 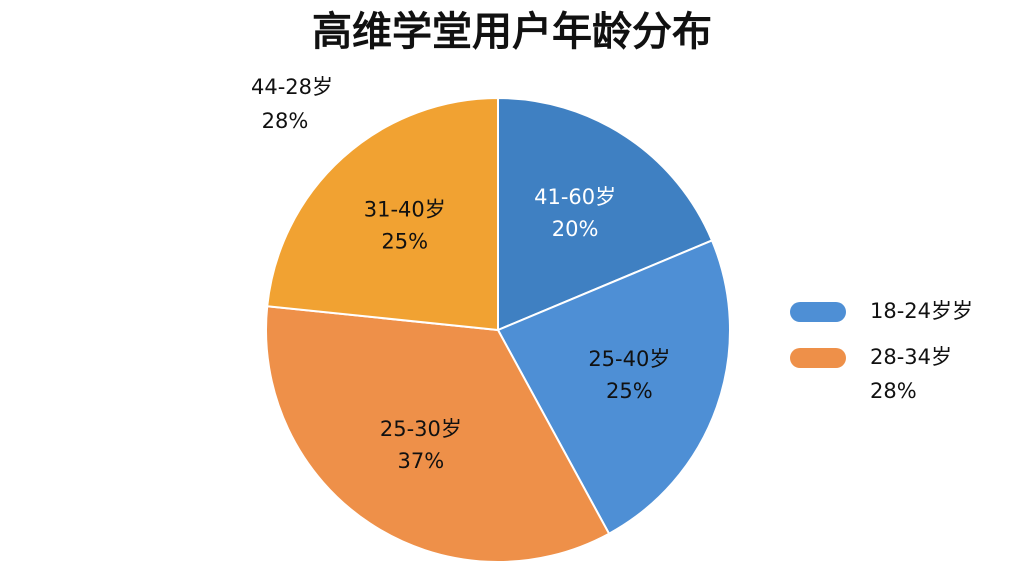 What do you see at coordinates (405, 210) in the screenshot?
I see `slice-label: 31-40岁` at bounding box center [405, 210].